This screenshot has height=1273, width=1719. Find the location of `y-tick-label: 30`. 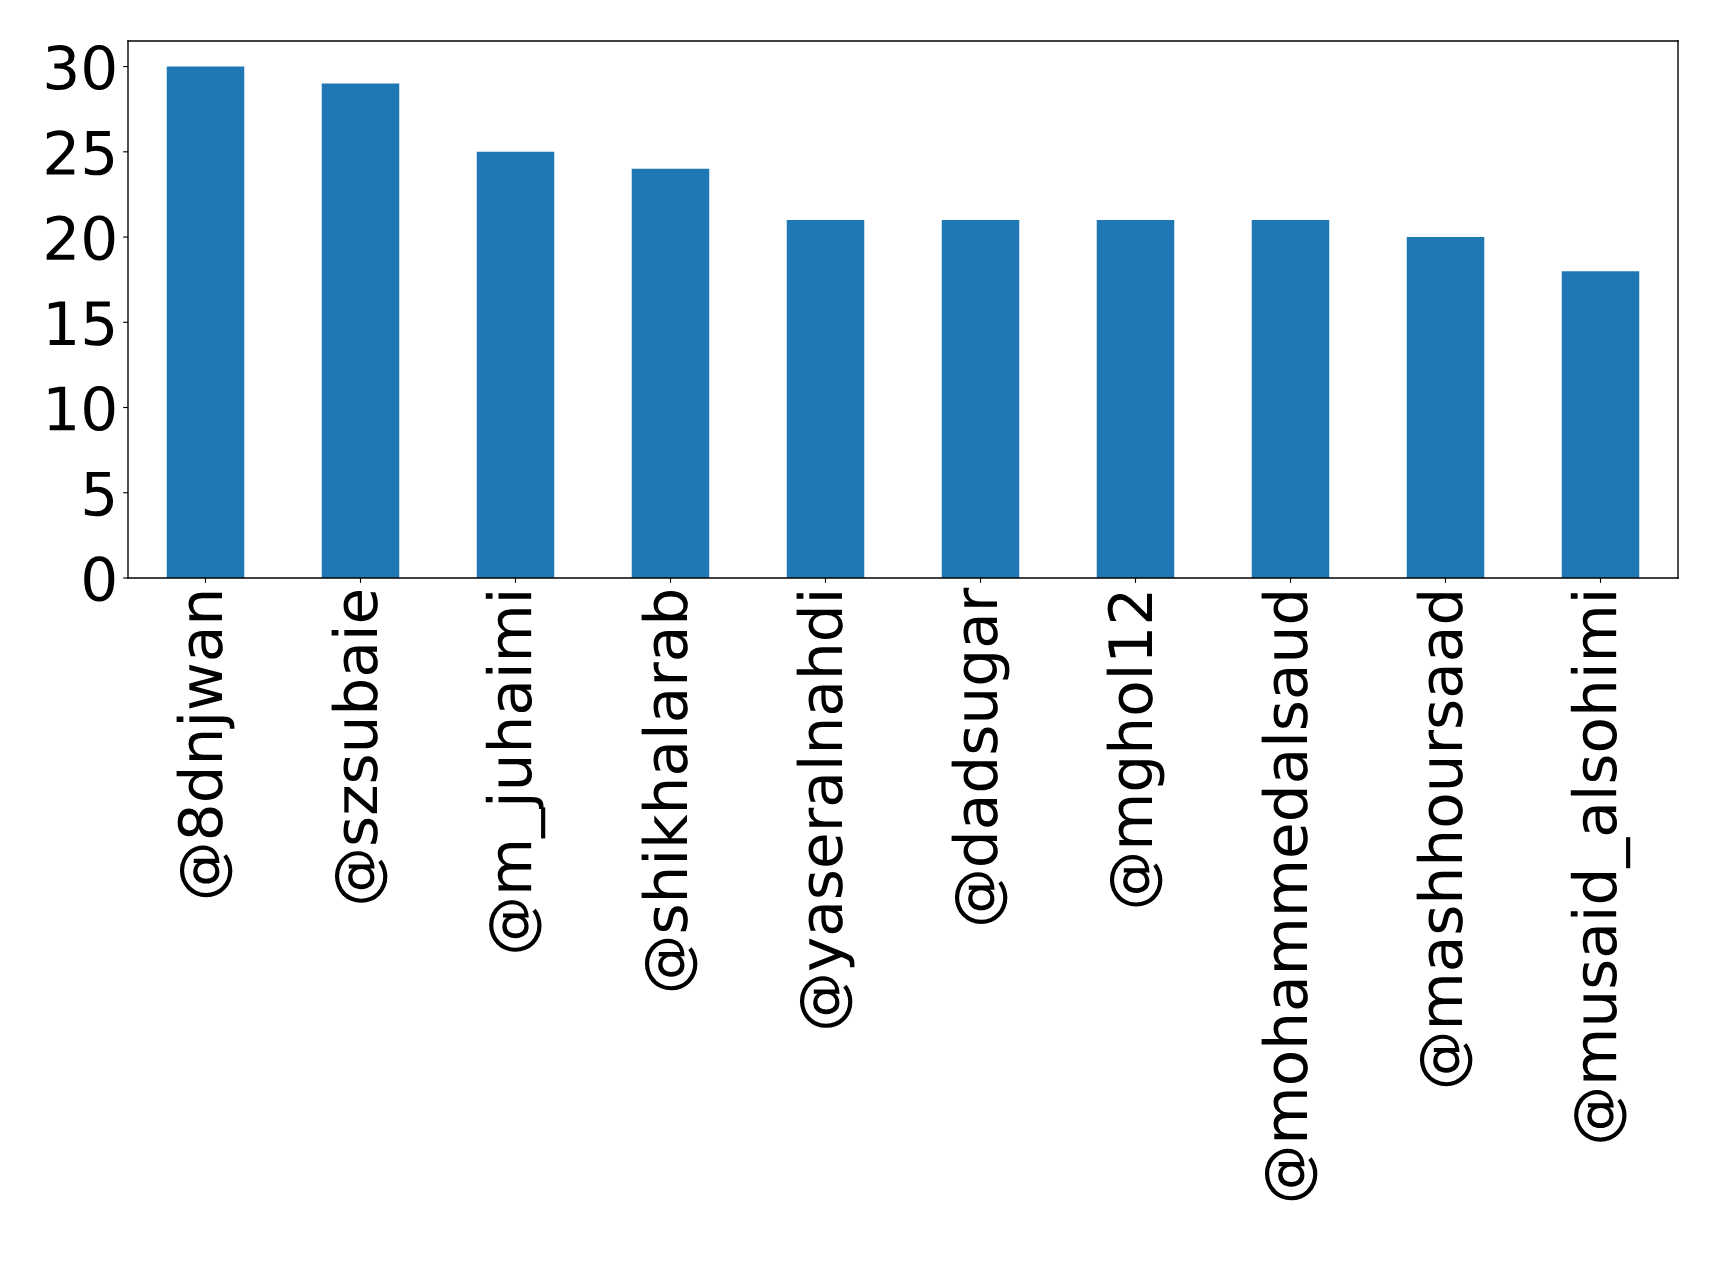

y-tick-label: 30 is located at coordinates (80, 67).